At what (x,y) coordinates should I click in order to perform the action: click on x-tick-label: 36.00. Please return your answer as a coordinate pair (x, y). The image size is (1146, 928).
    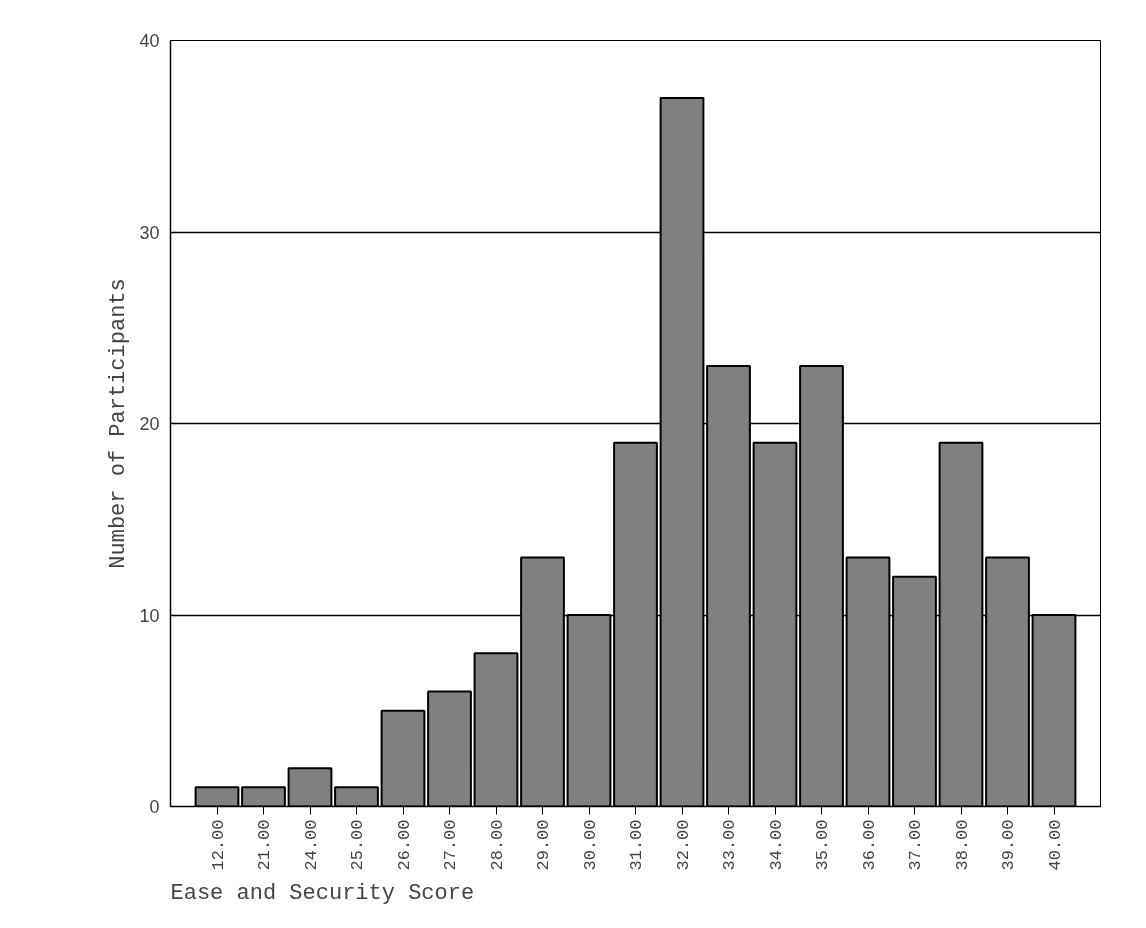
    Looking at the image, I should click on (869, 845).